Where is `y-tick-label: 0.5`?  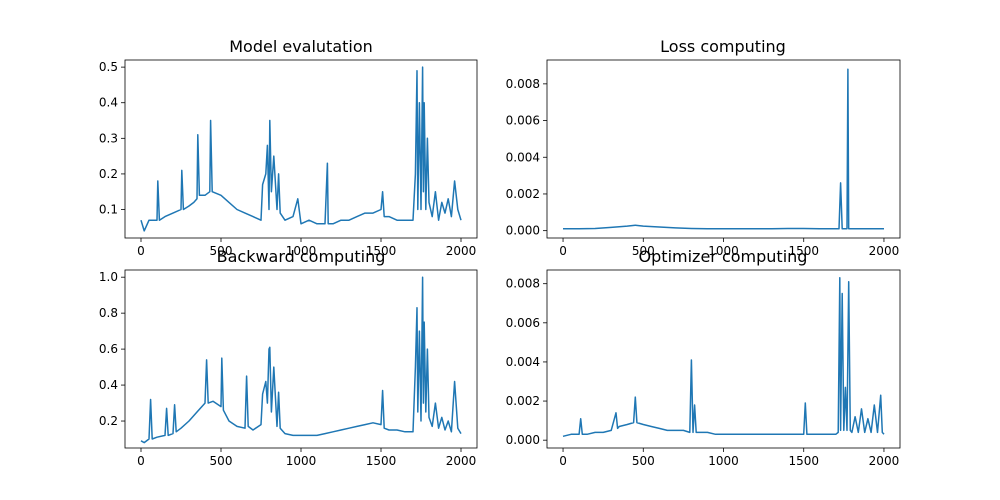 y-tick-label: 0.5 is located at coordinates (108, 67).